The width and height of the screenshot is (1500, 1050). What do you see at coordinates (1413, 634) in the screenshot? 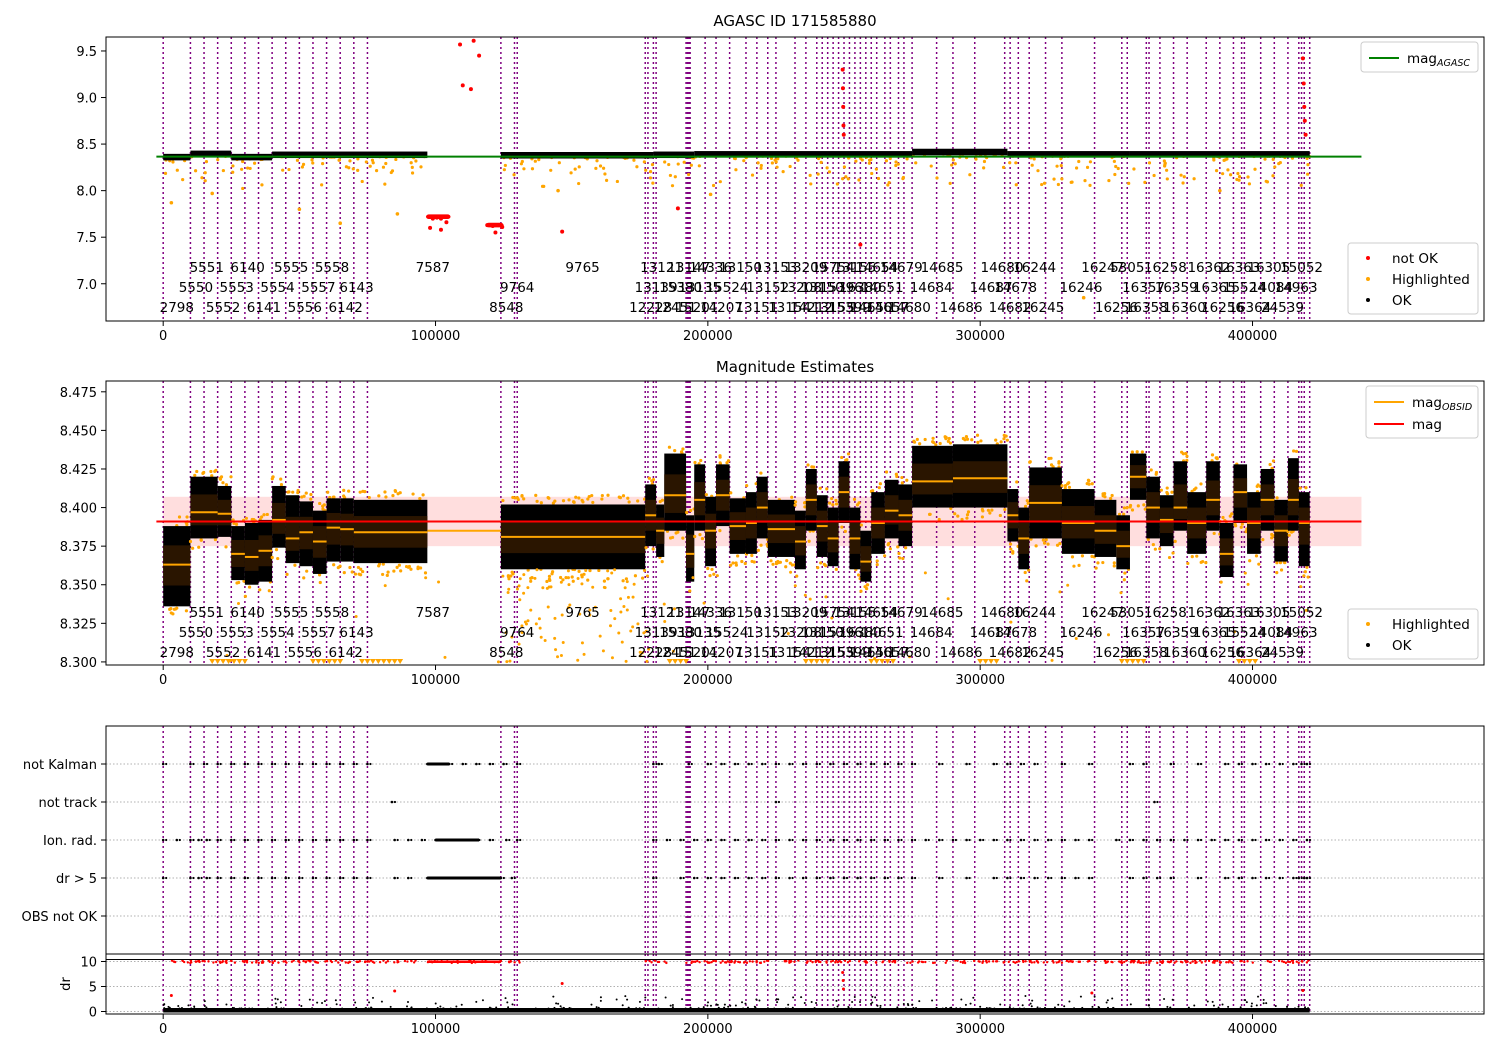
I see `legend-box` at bounding box center [1413, 634].